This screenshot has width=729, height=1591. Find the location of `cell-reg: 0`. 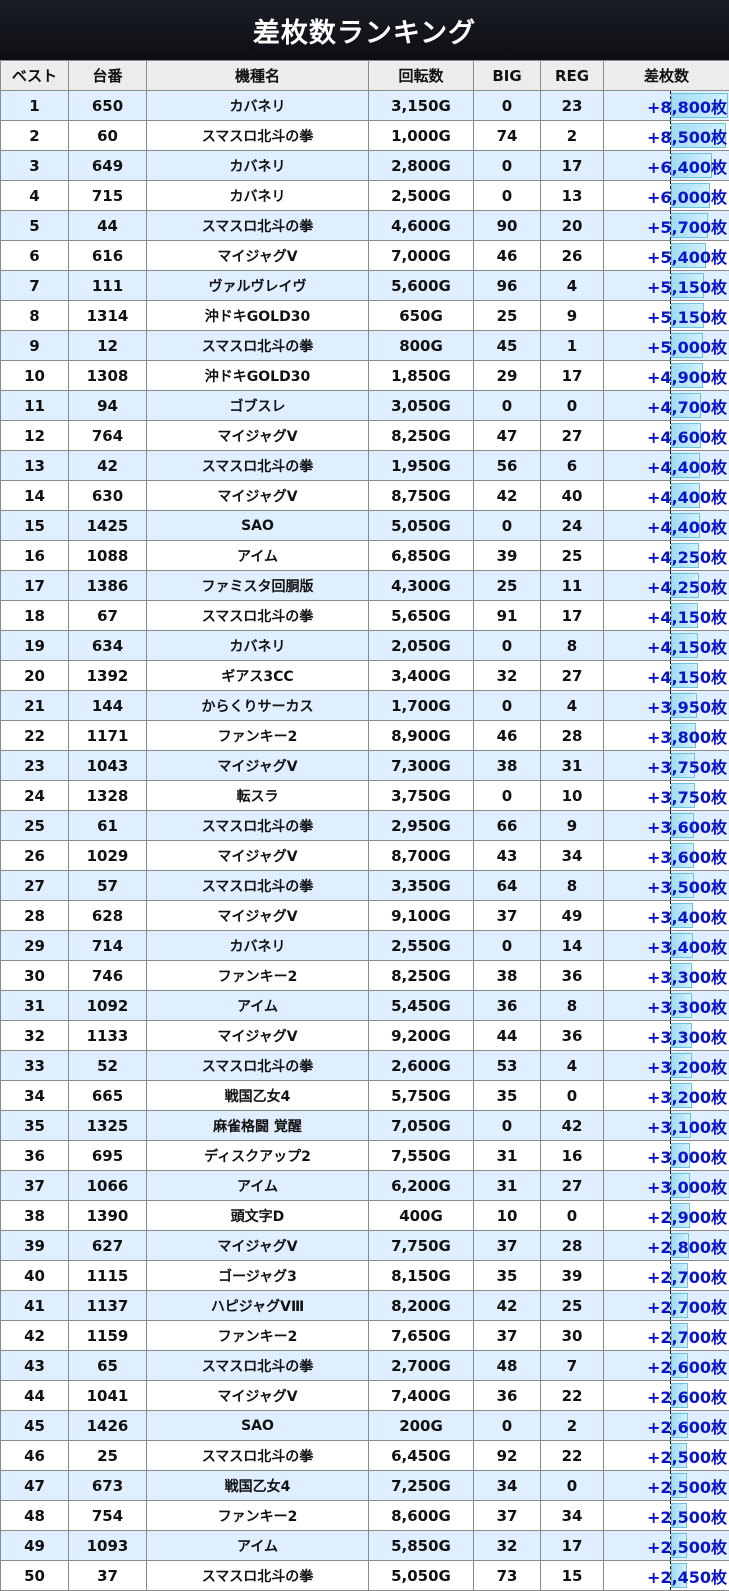

cell-reg: 0 is located at coordinates (572, 1095).